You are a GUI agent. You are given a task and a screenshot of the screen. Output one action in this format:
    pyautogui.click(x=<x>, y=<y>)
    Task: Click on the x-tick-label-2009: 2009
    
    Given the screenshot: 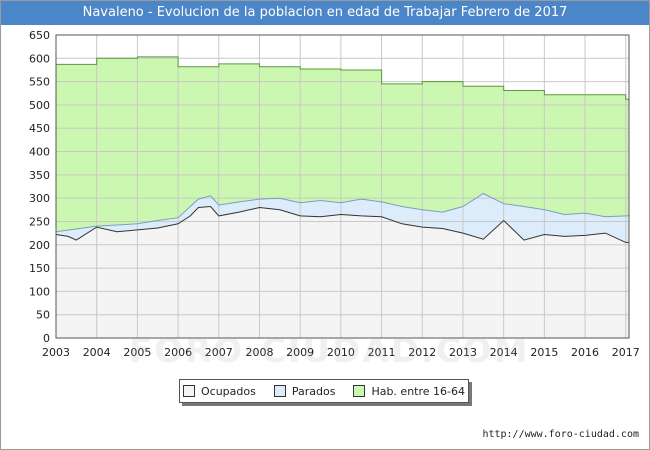 What is the action you would take?
    pyautogui.click(x=300, y=352)
    